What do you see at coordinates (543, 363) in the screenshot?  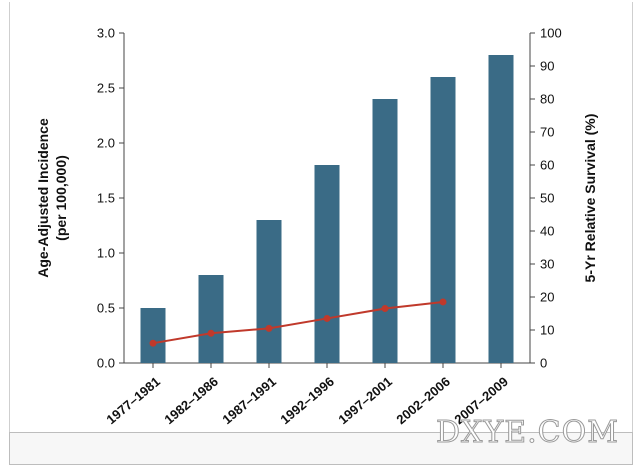 I see `y-right-tick-label: 0` at bounding box center [543, 363].